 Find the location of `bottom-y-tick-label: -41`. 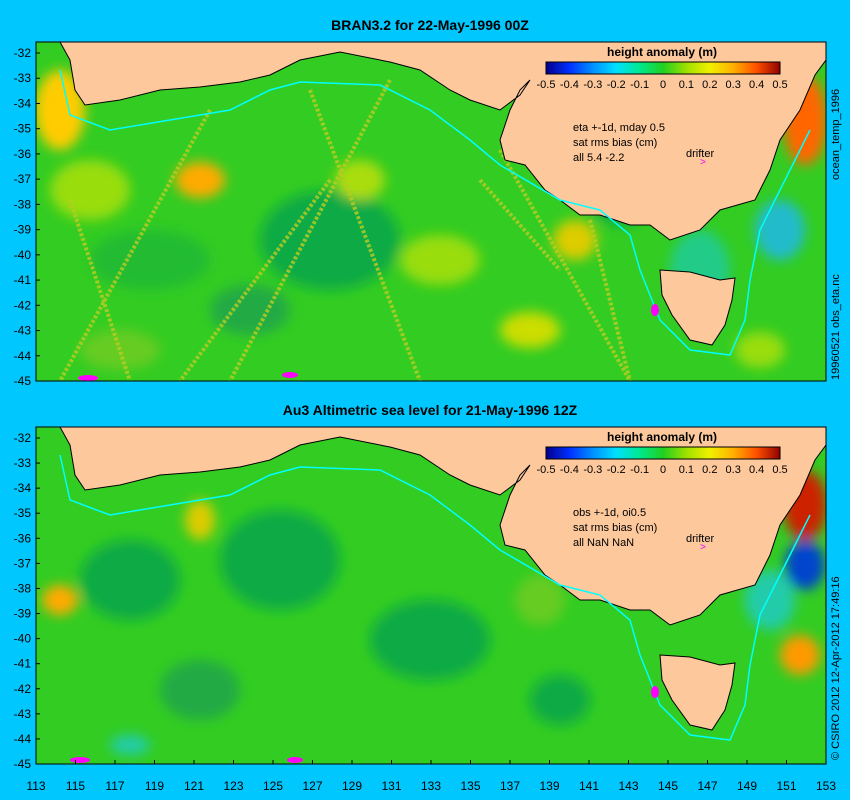

bottom-y-tick-label: -41 is located at coordinates (23, 664).